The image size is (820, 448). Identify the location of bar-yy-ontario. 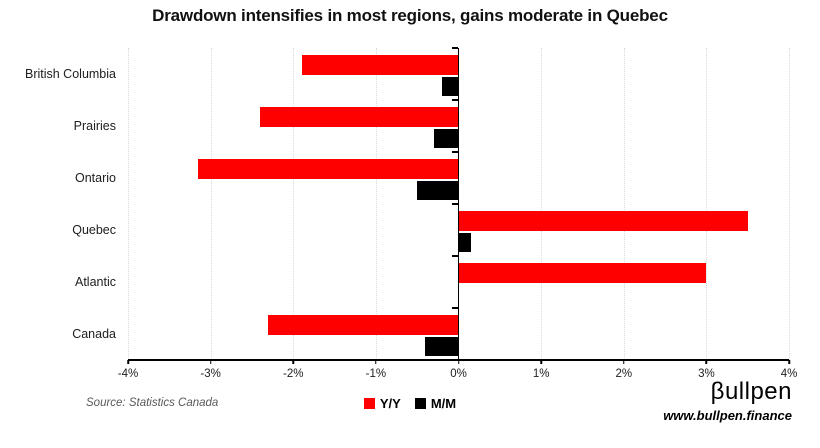
(328, 169).